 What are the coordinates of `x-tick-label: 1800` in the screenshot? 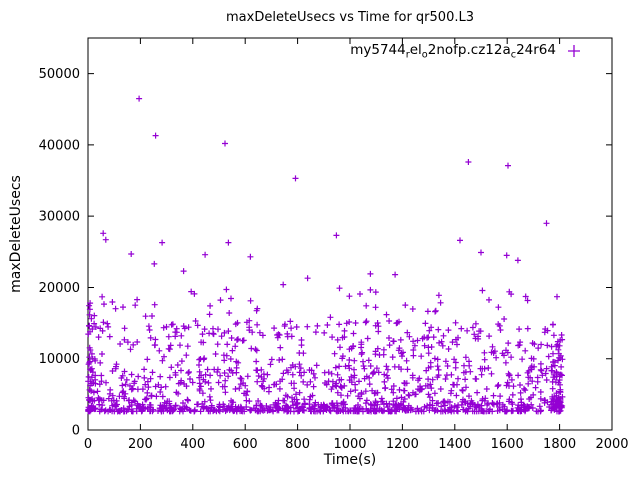 It's located at (559, 444).